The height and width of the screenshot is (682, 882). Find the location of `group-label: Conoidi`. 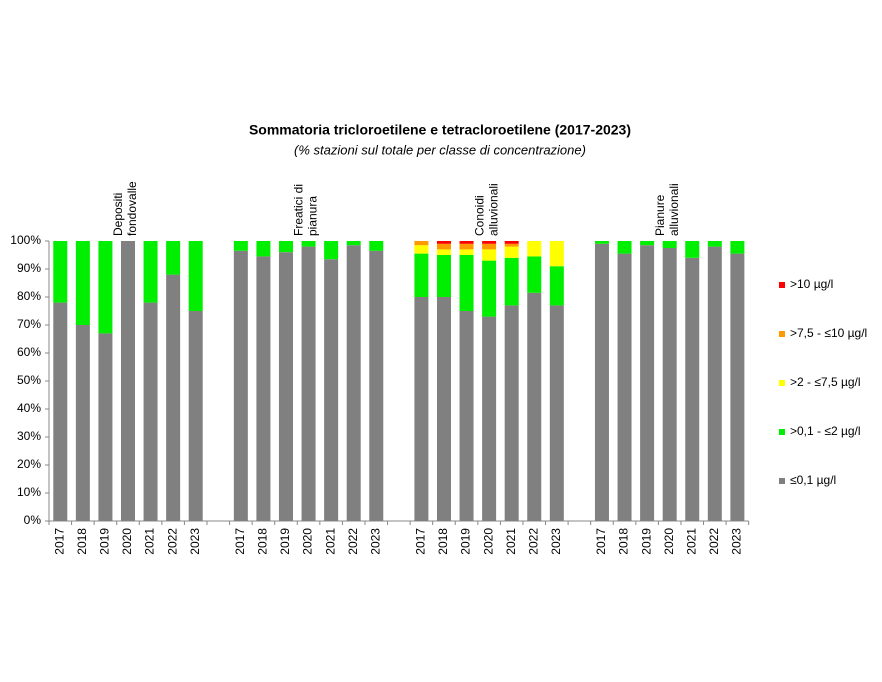

group-label: Conoidi is located at coordinates (479, 215).